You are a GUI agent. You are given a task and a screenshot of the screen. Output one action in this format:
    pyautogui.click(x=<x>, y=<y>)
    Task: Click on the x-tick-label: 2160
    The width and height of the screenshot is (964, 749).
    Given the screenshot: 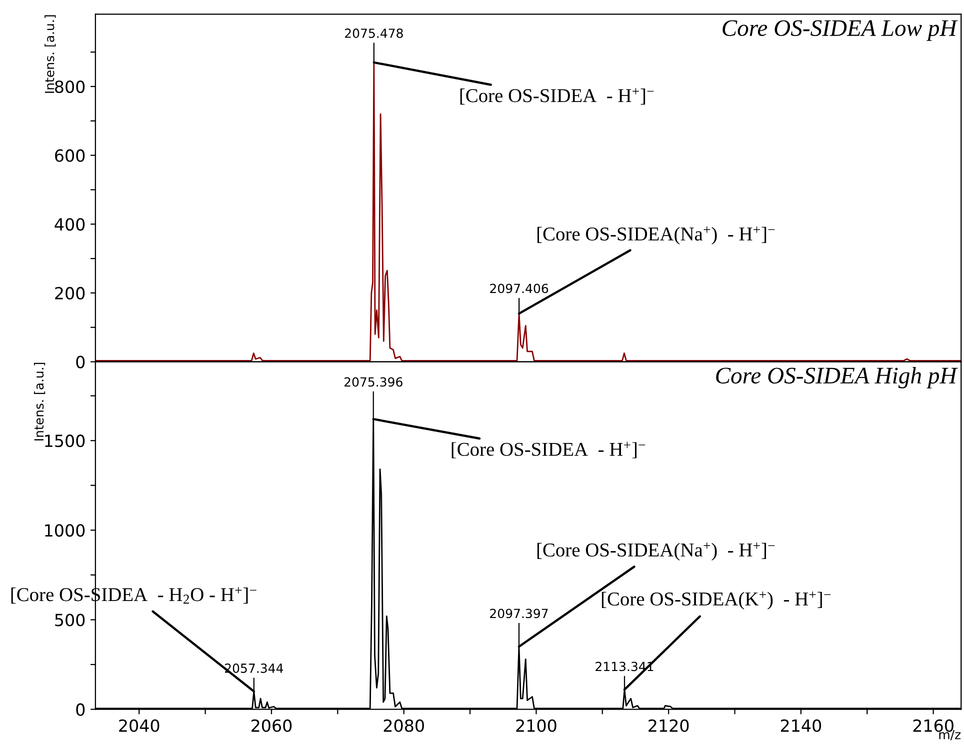 What is the action you would take?
    pyautogui.click(x=933, y=725)
    